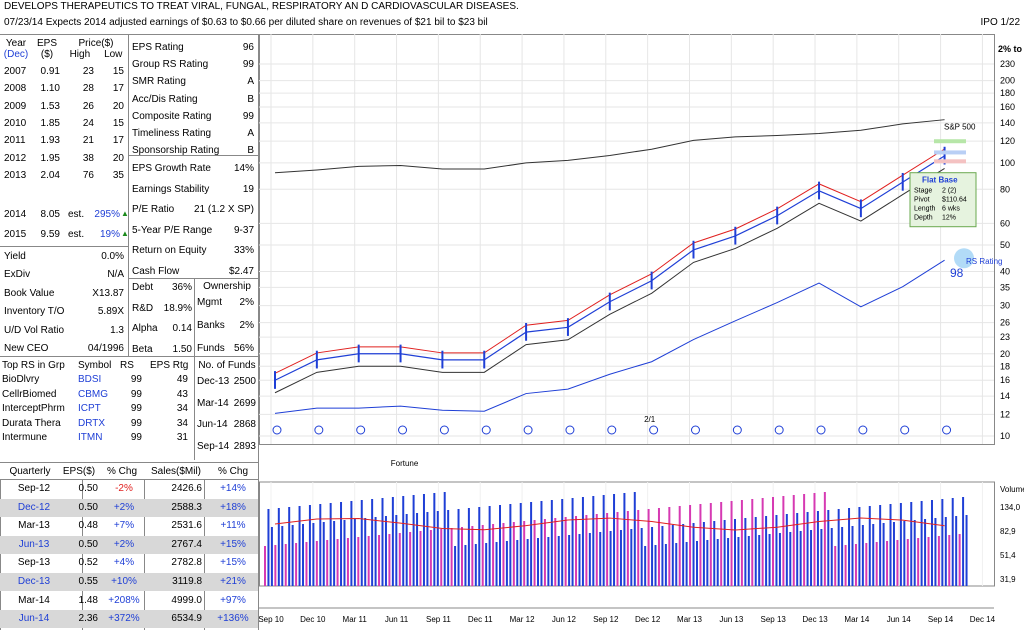 The height and width of the screenshot is (630, 1024). What do you see at coordinates (984, 261) in the screenshot?
I see `rs-rating-label: RS Rating` at bounding box center [984, 261].